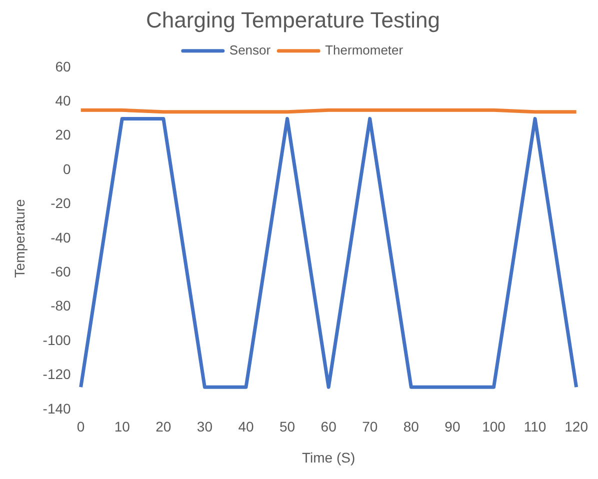 This screenshot has height=479, width=598. I want to click on x-tick-label: 40, so click(246, 426).